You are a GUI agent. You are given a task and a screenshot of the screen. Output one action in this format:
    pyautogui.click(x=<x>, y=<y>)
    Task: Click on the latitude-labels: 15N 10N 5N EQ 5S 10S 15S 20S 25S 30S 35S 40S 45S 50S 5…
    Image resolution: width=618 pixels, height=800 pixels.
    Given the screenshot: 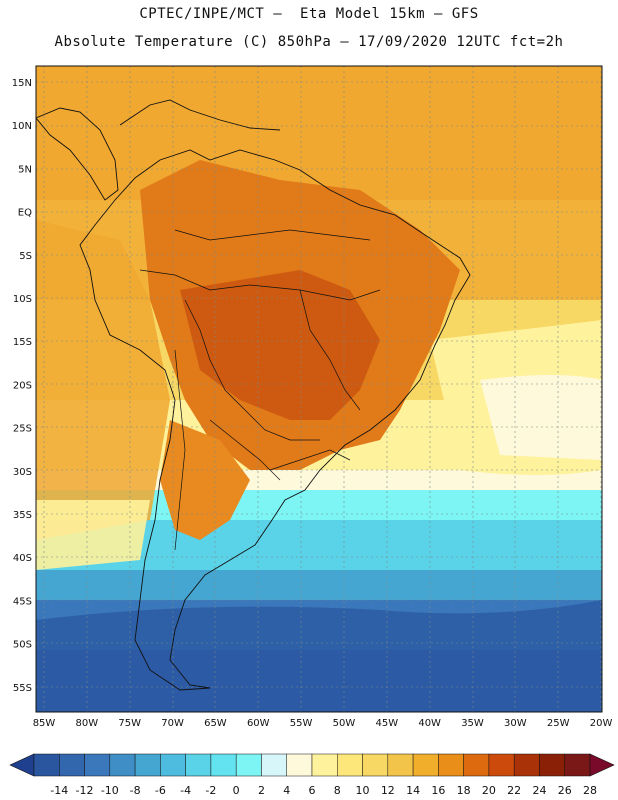 What is the action you would take?
    pyautogui.click(x=22, y=386)
    